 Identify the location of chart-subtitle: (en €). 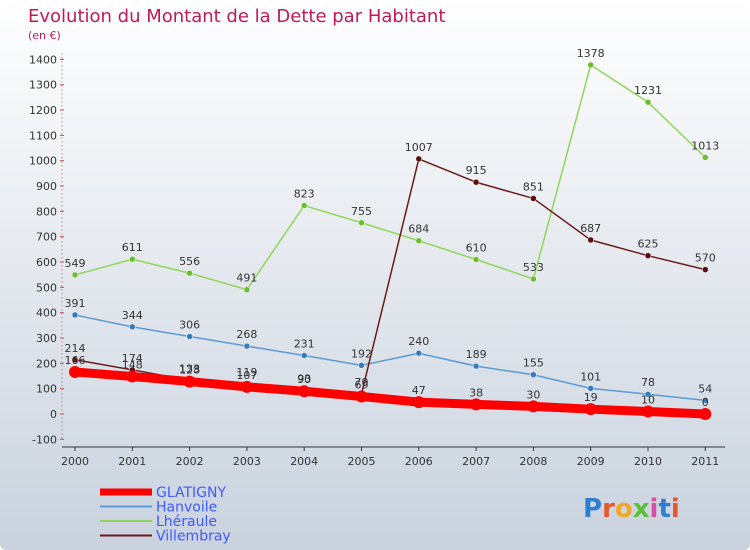
(44, 35).